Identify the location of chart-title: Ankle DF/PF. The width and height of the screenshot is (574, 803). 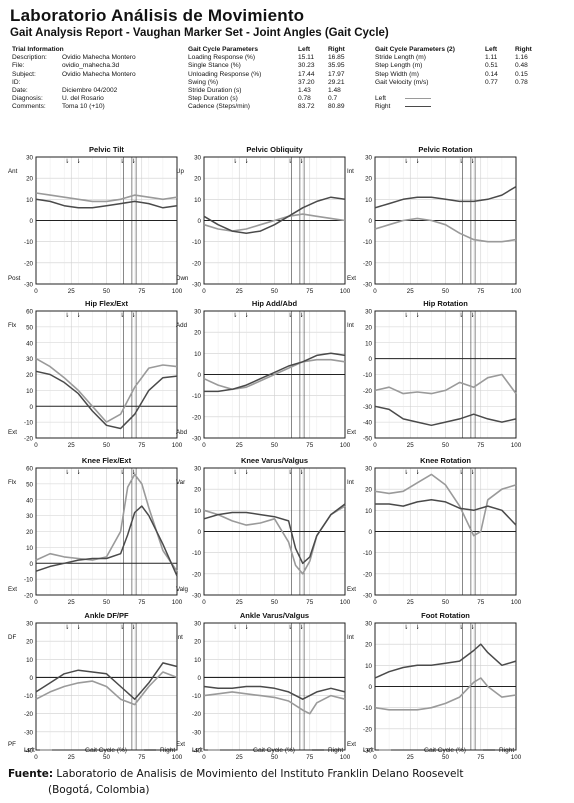
(106, 615).